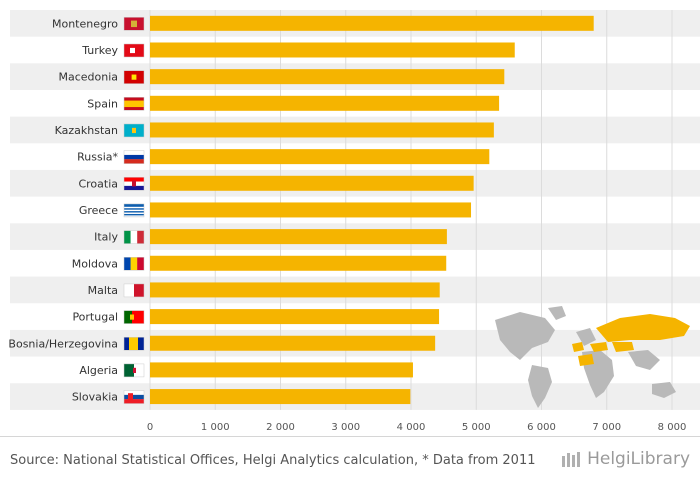 This screenshot has width=700, height=484. I want to click on category-label: Greece, so click(98, 210).